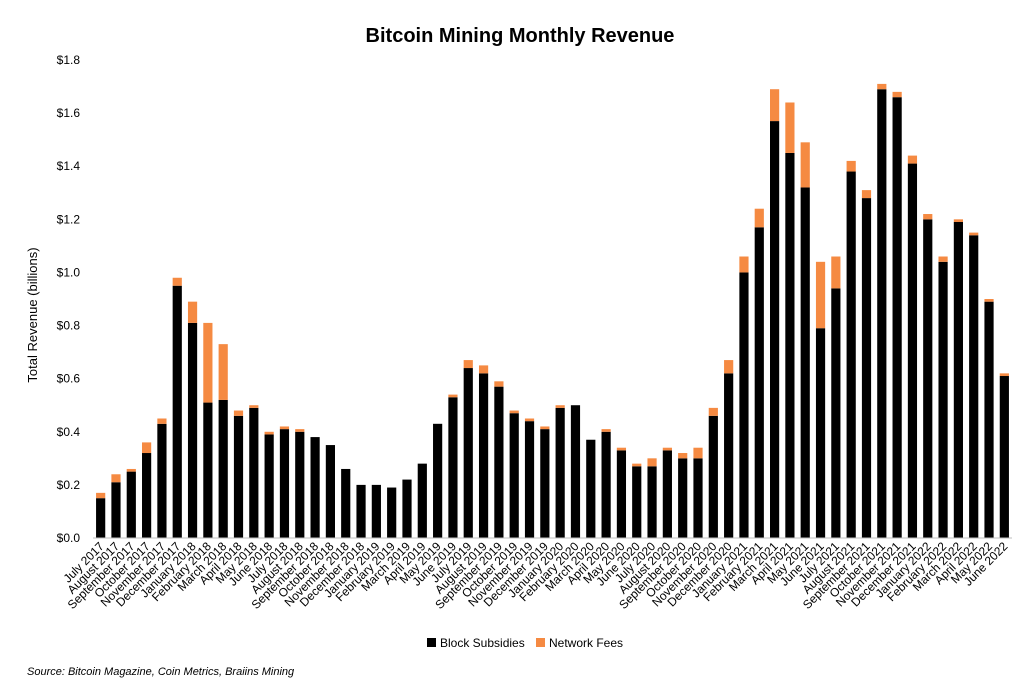  What do you see at coordinates (586, 643) in the screenshot?
I see `legend-label-network-fees: Network Fees` at bounding box center [586, 643].